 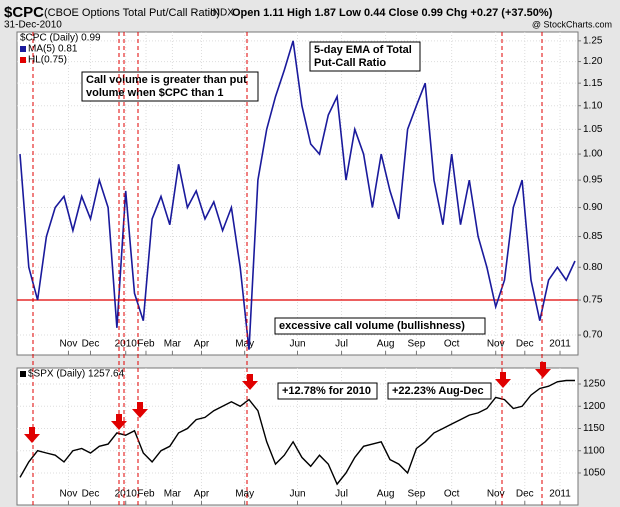 I want to click on y-tick-label: 0.90, so click(x=593, y=207).